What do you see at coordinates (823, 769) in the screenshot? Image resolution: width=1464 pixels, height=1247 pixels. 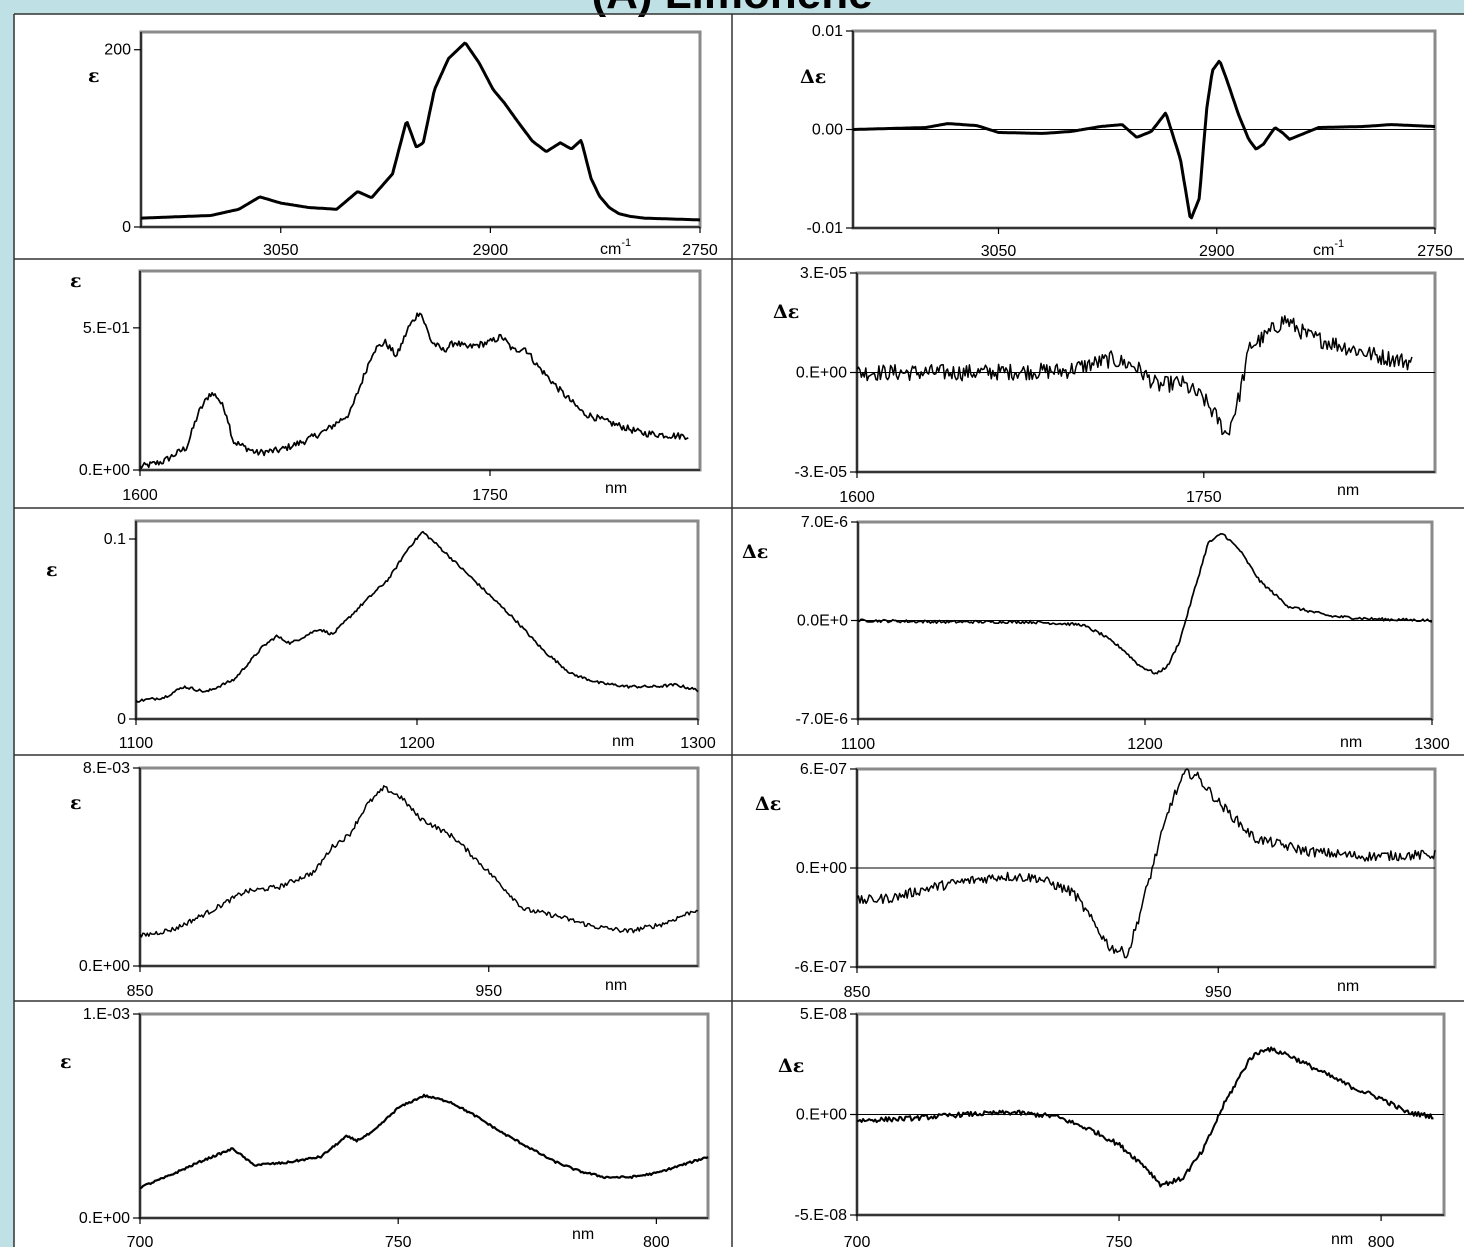 I see `y-tick-label: 6.E-07` at bounding box center [823, 769].